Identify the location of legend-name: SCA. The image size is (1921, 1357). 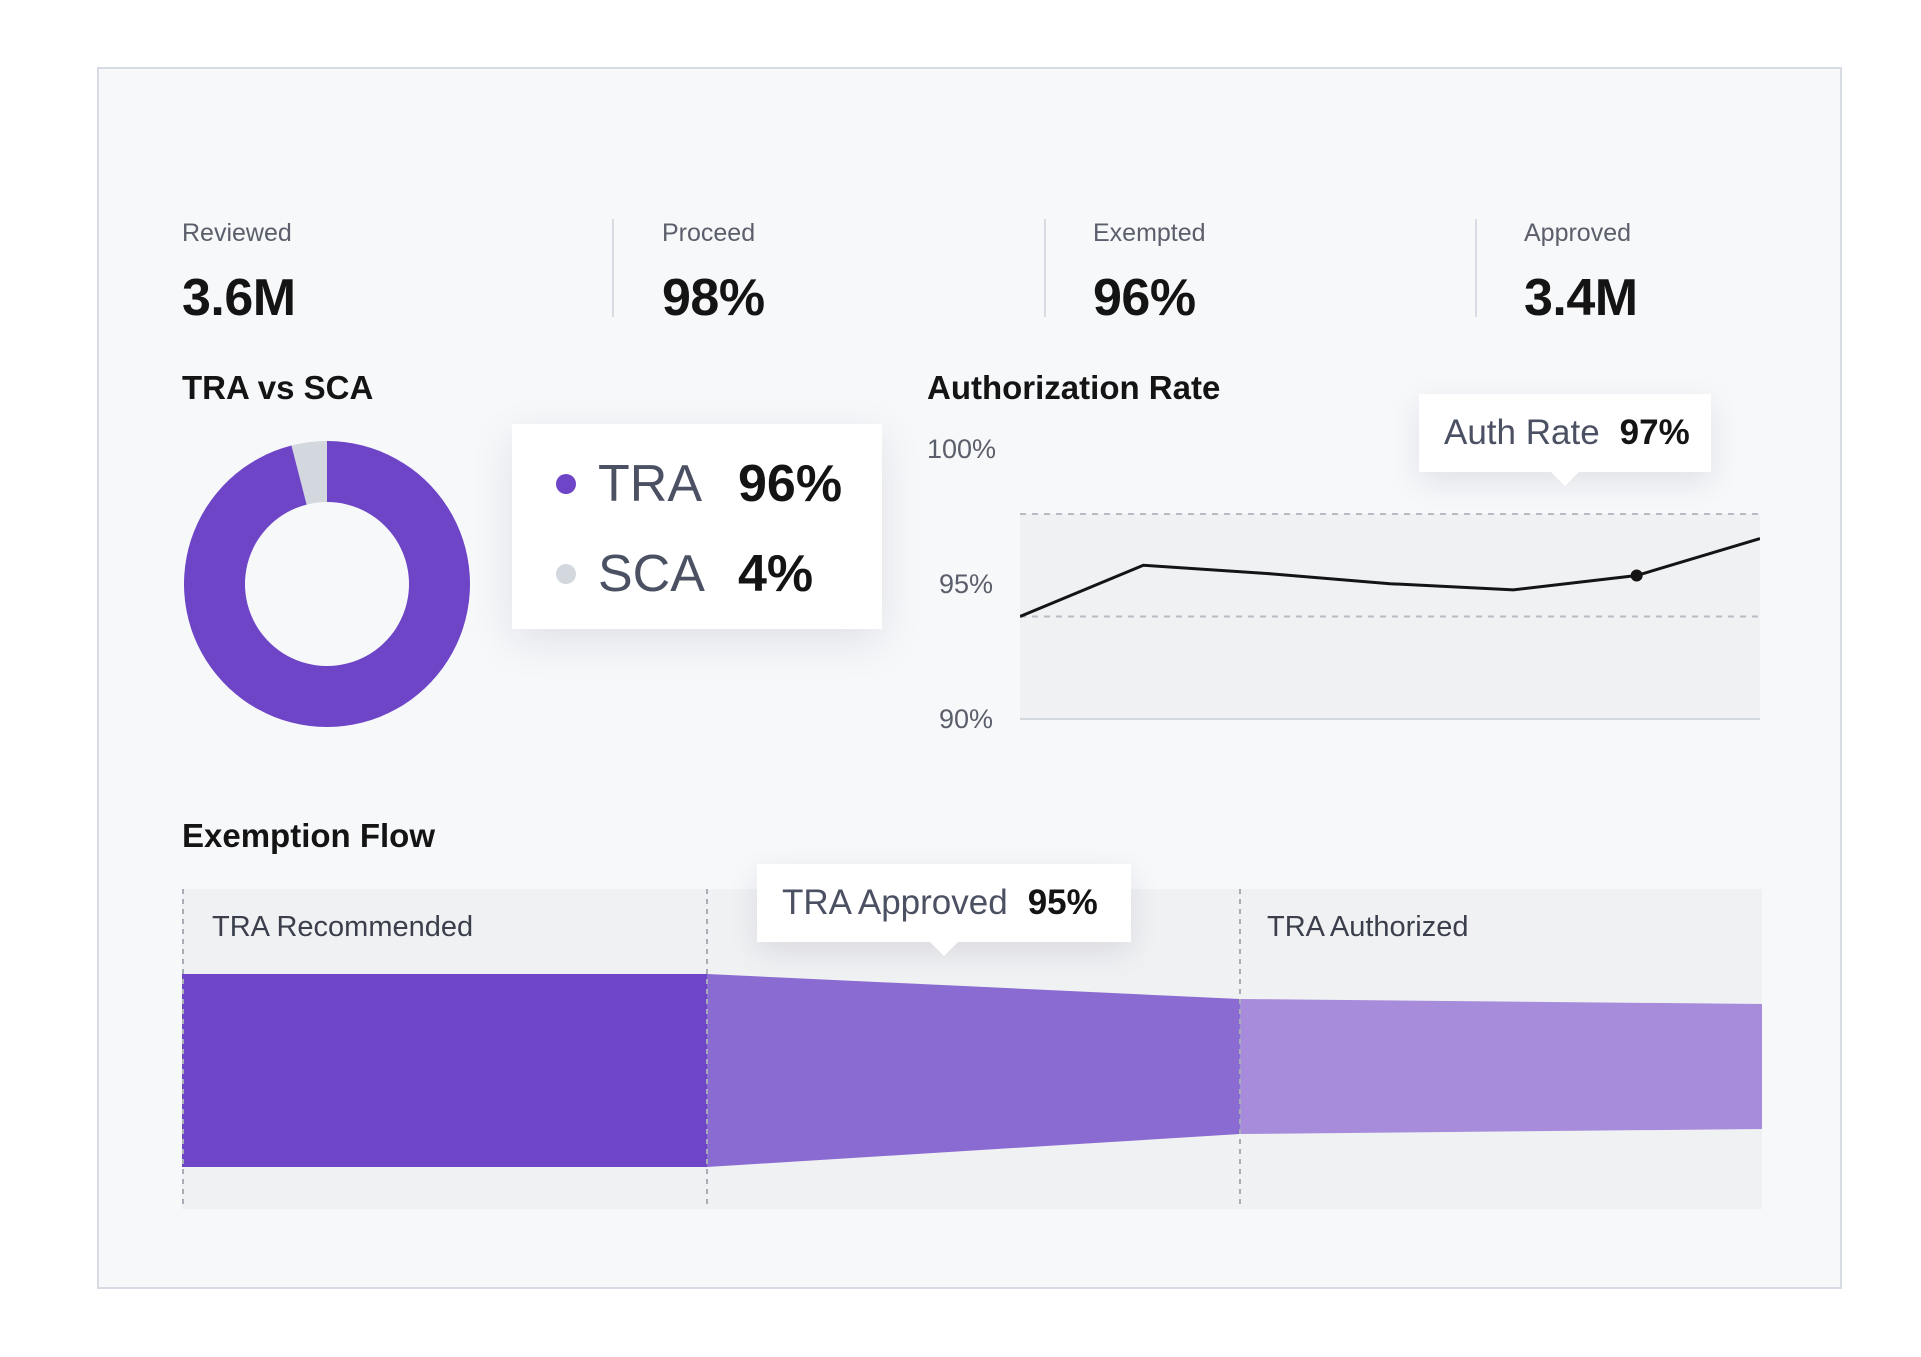
(651, 574).